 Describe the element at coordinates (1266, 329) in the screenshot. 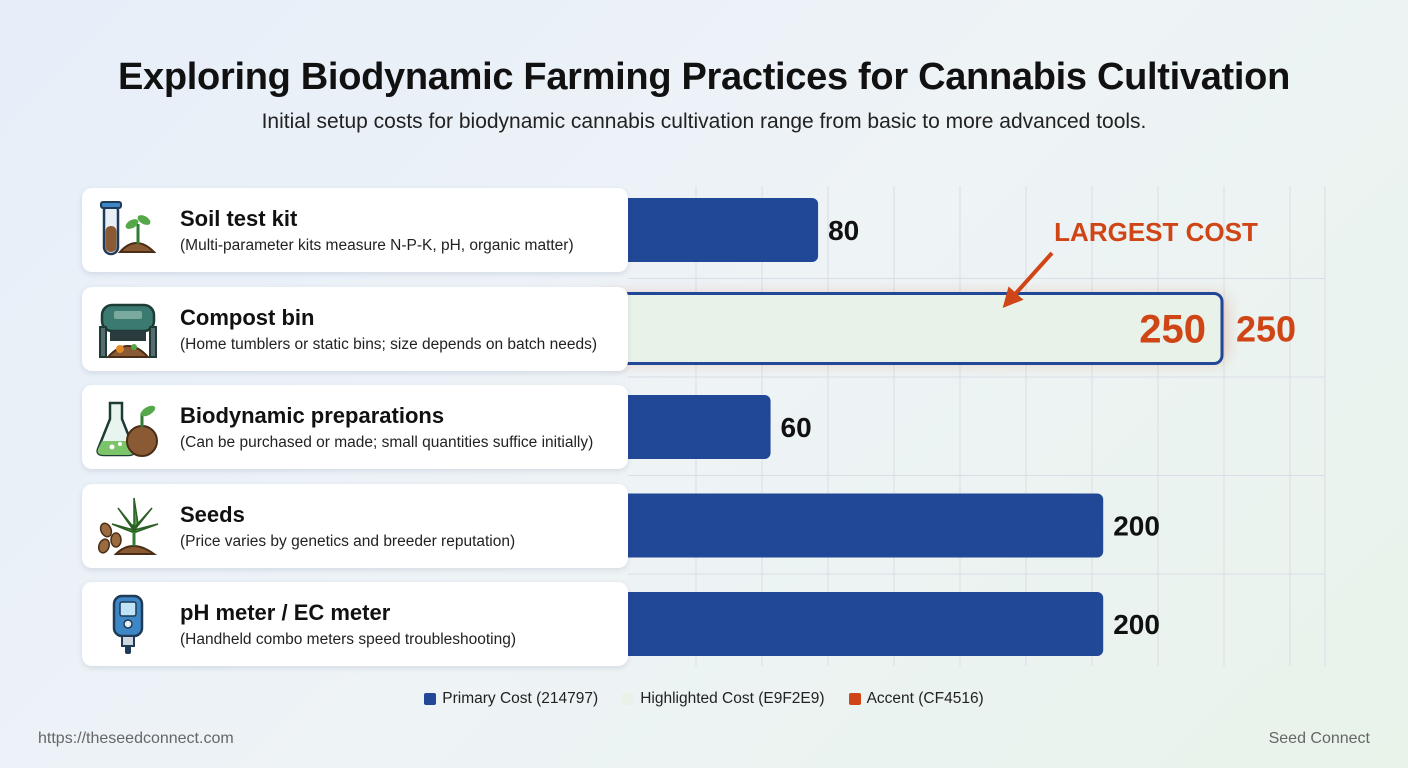

I see `bar-value-label: 250` at that location.